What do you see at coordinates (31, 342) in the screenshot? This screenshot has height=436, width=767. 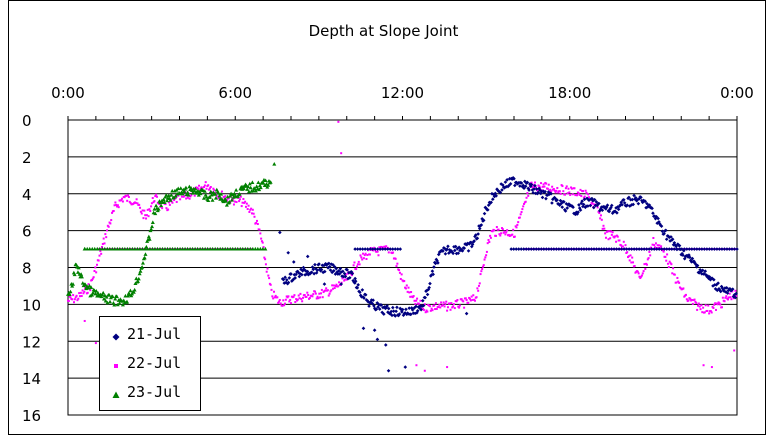 I see `y-tick-label: 12` at bounding box center [31, 342].